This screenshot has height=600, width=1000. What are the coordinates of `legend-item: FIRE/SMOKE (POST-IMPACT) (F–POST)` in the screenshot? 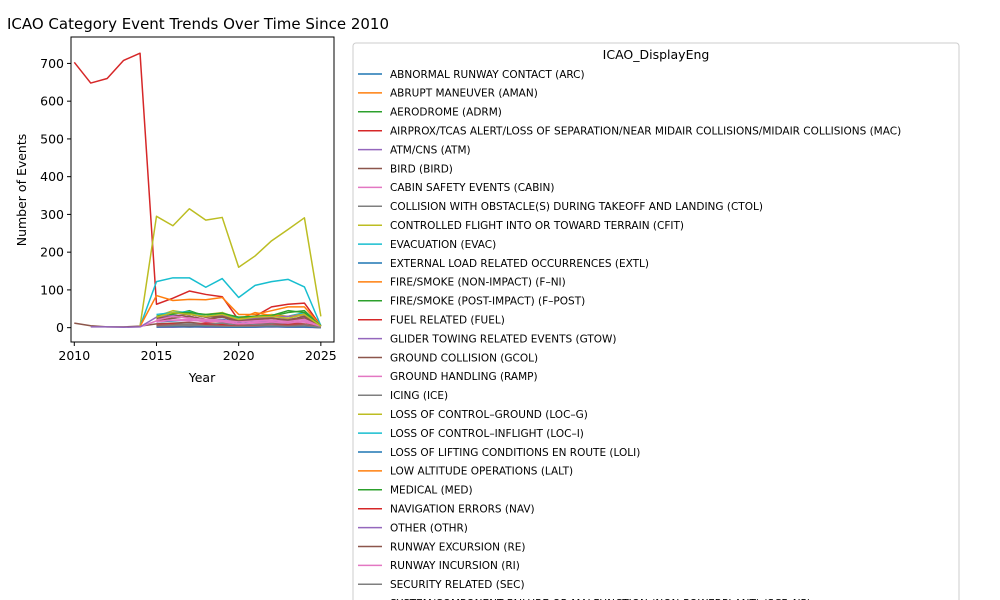 It's located at (471, 302).